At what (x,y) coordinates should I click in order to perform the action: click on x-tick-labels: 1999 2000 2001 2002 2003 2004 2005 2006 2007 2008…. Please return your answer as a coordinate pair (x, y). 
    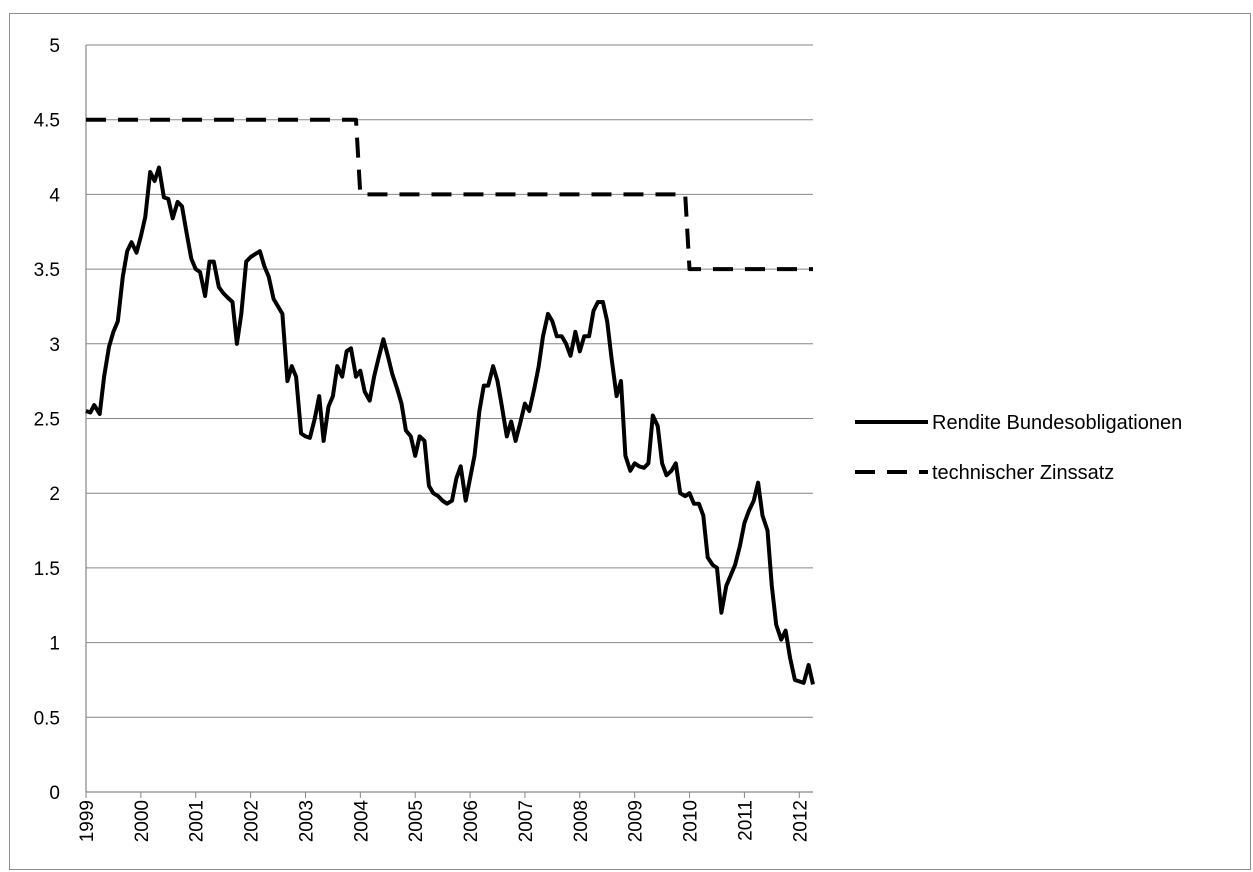
    Looking at the image, I should click on (444, 817).